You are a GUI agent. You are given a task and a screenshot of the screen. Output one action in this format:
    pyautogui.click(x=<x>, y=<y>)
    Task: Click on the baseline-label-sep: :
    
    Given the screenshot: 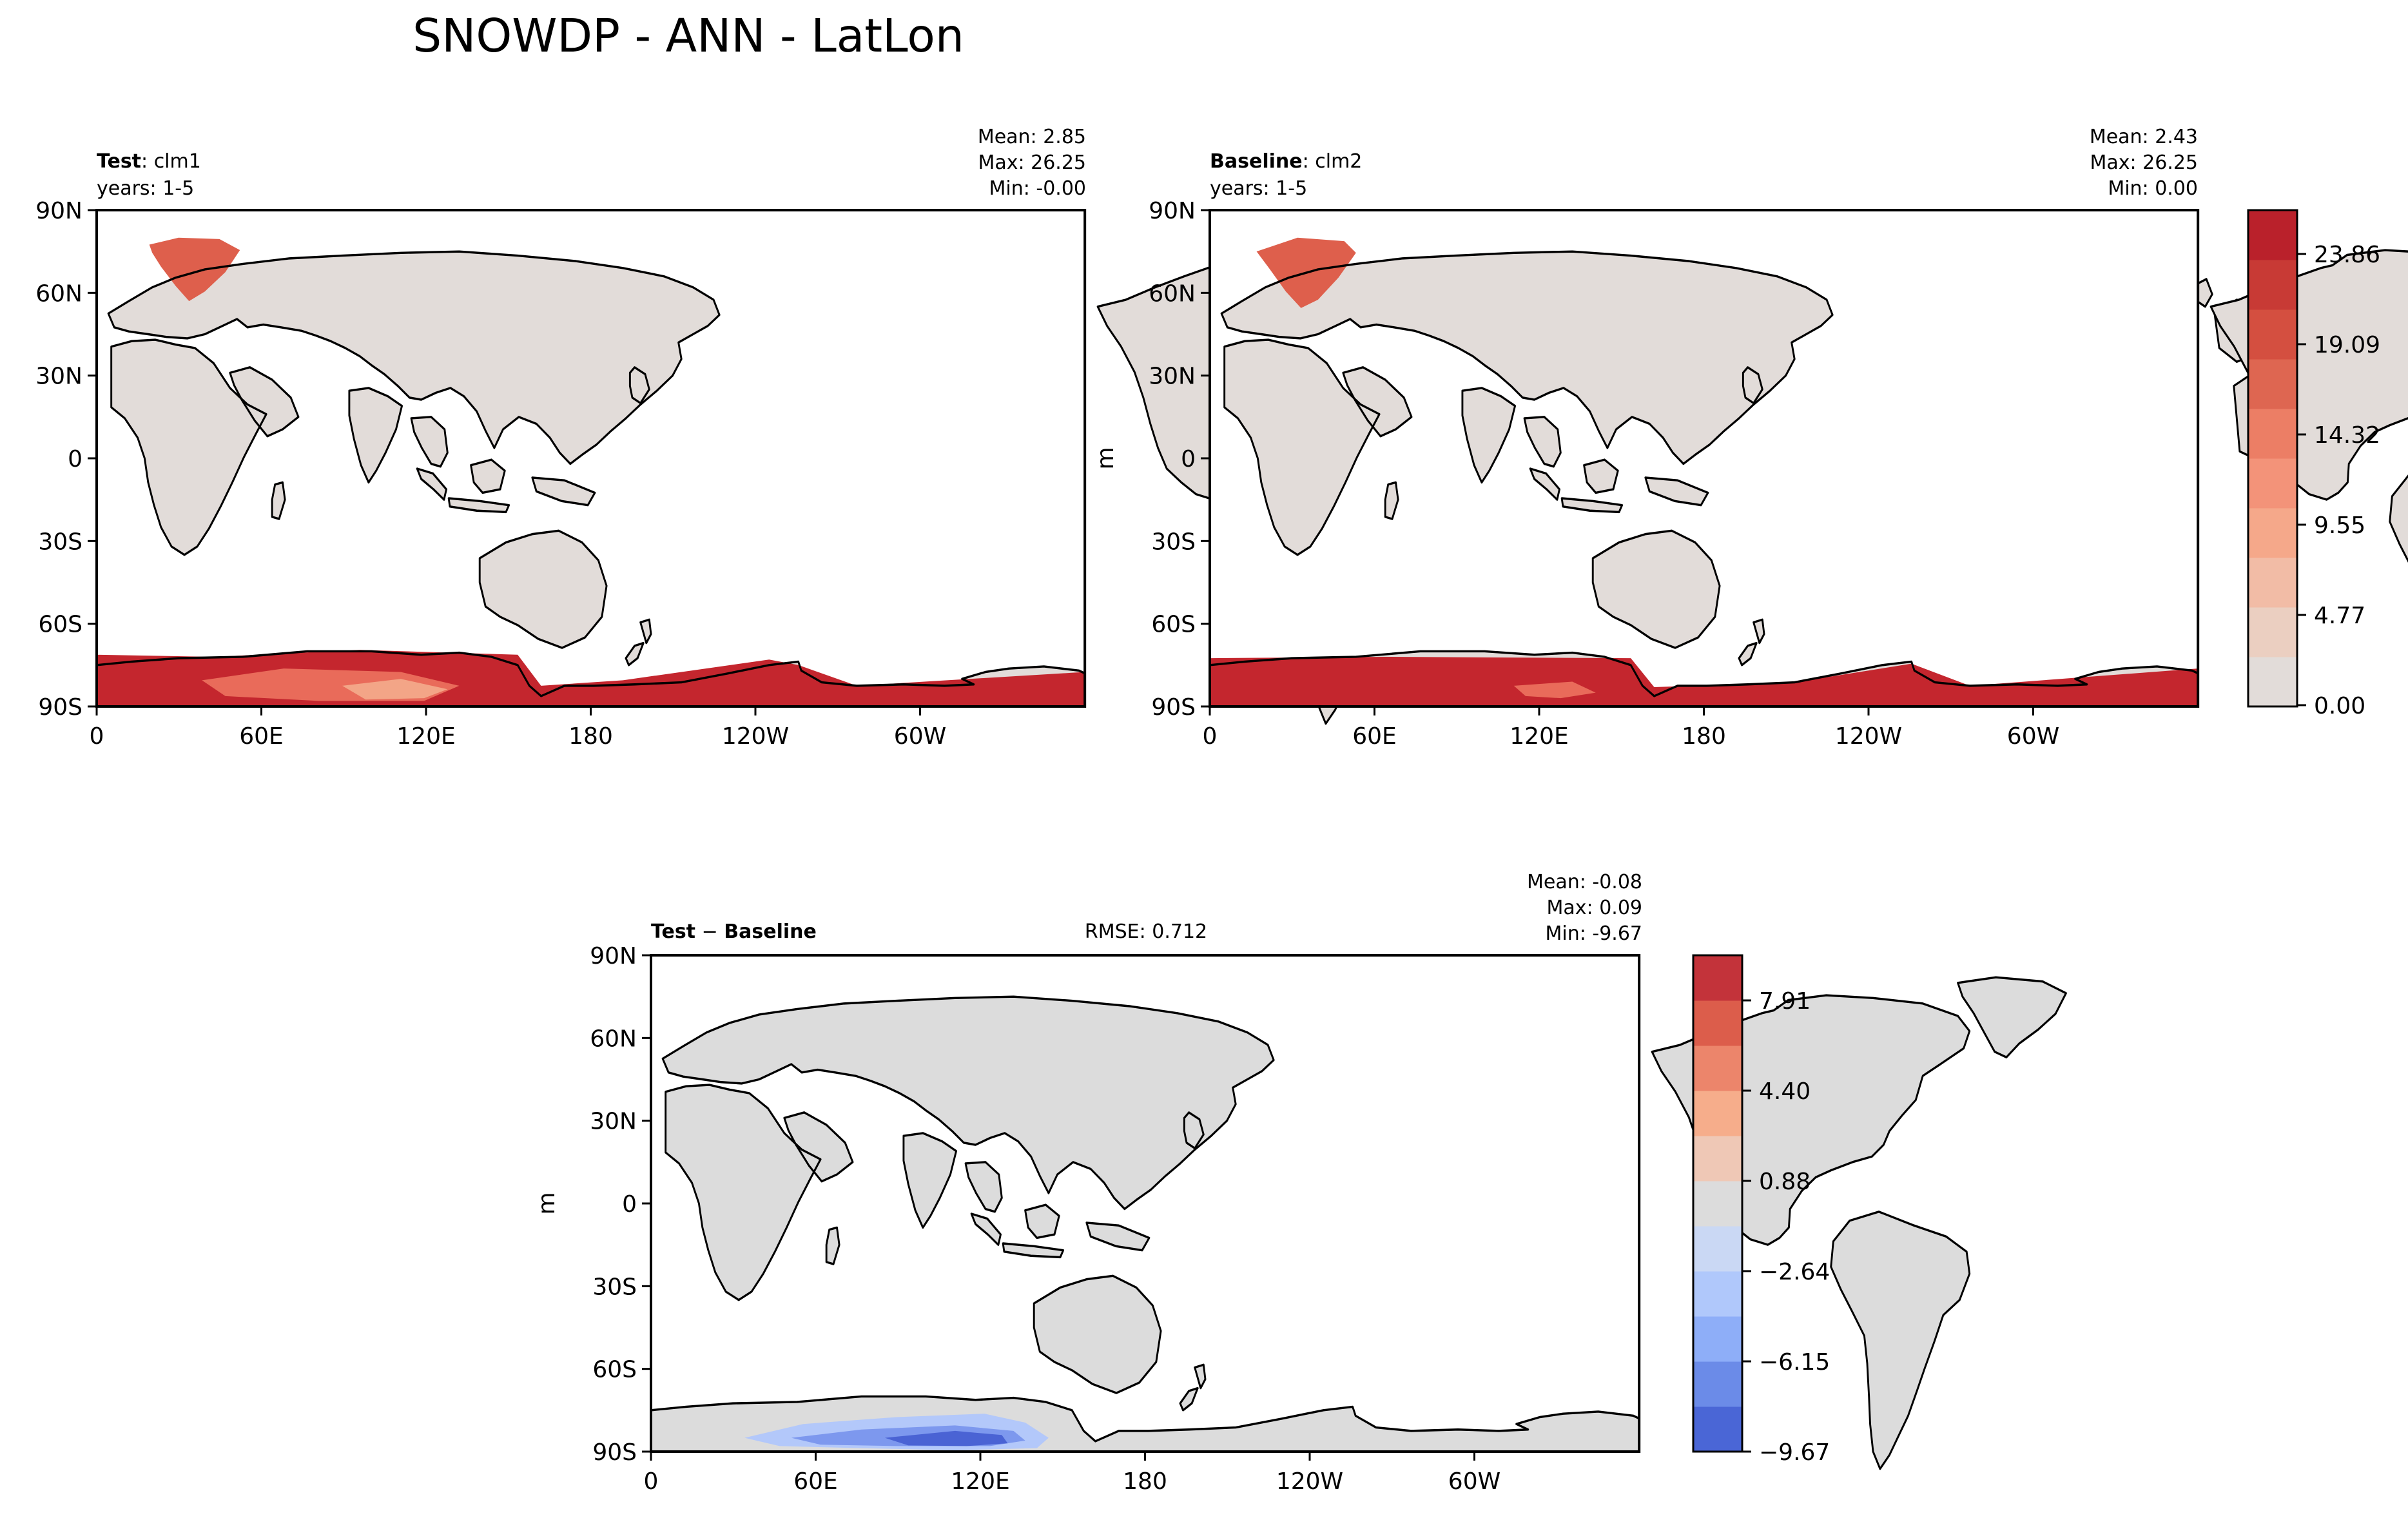 What is the action you would take?
    pyautogui.click(x=1309, y=161)
    